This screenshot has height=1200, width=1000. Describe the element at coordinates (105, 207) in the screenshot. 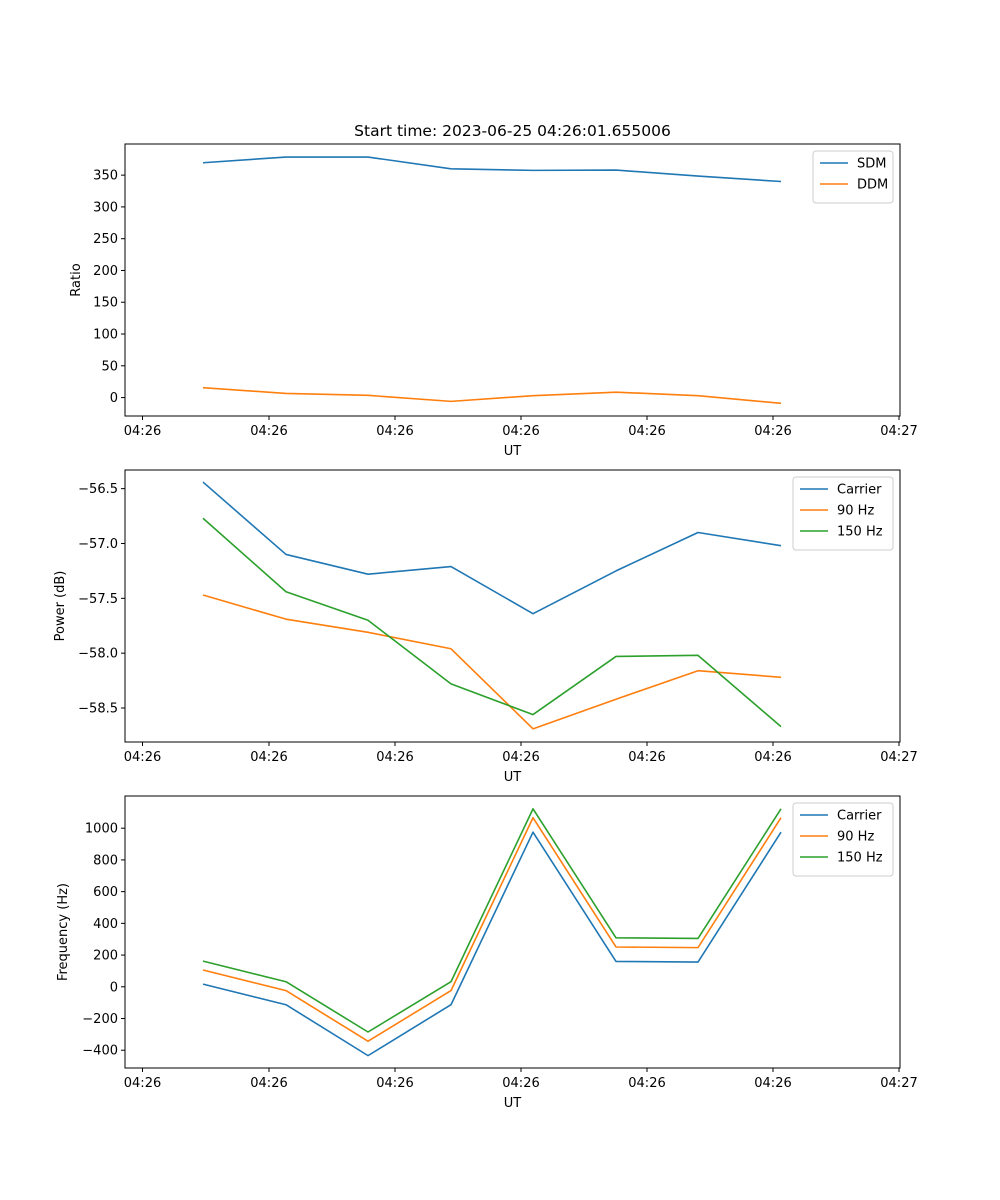

I see `y-tick-label: 300` at that location.